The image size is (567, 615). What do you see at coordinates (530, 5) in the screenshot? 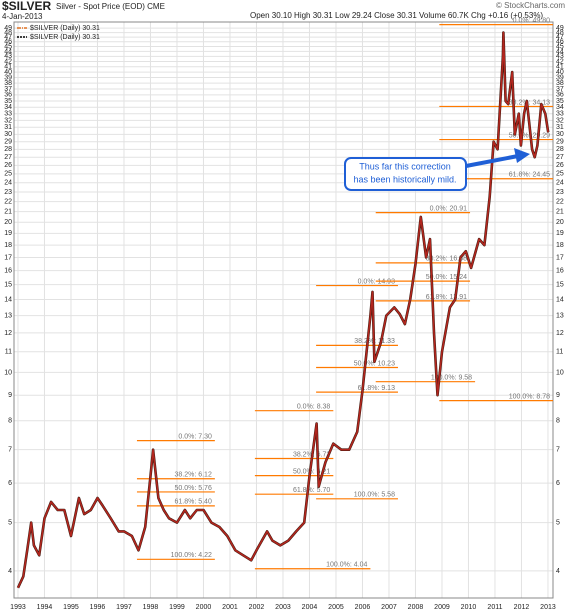
I see `source: © StockCharts.com` at bounding box center [530, 5].